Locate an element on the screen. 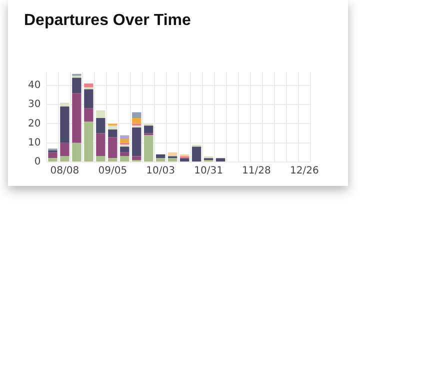 This screenshot has height=374, width=447. y-tick-label: 0 is located at coordinates (37, 162).